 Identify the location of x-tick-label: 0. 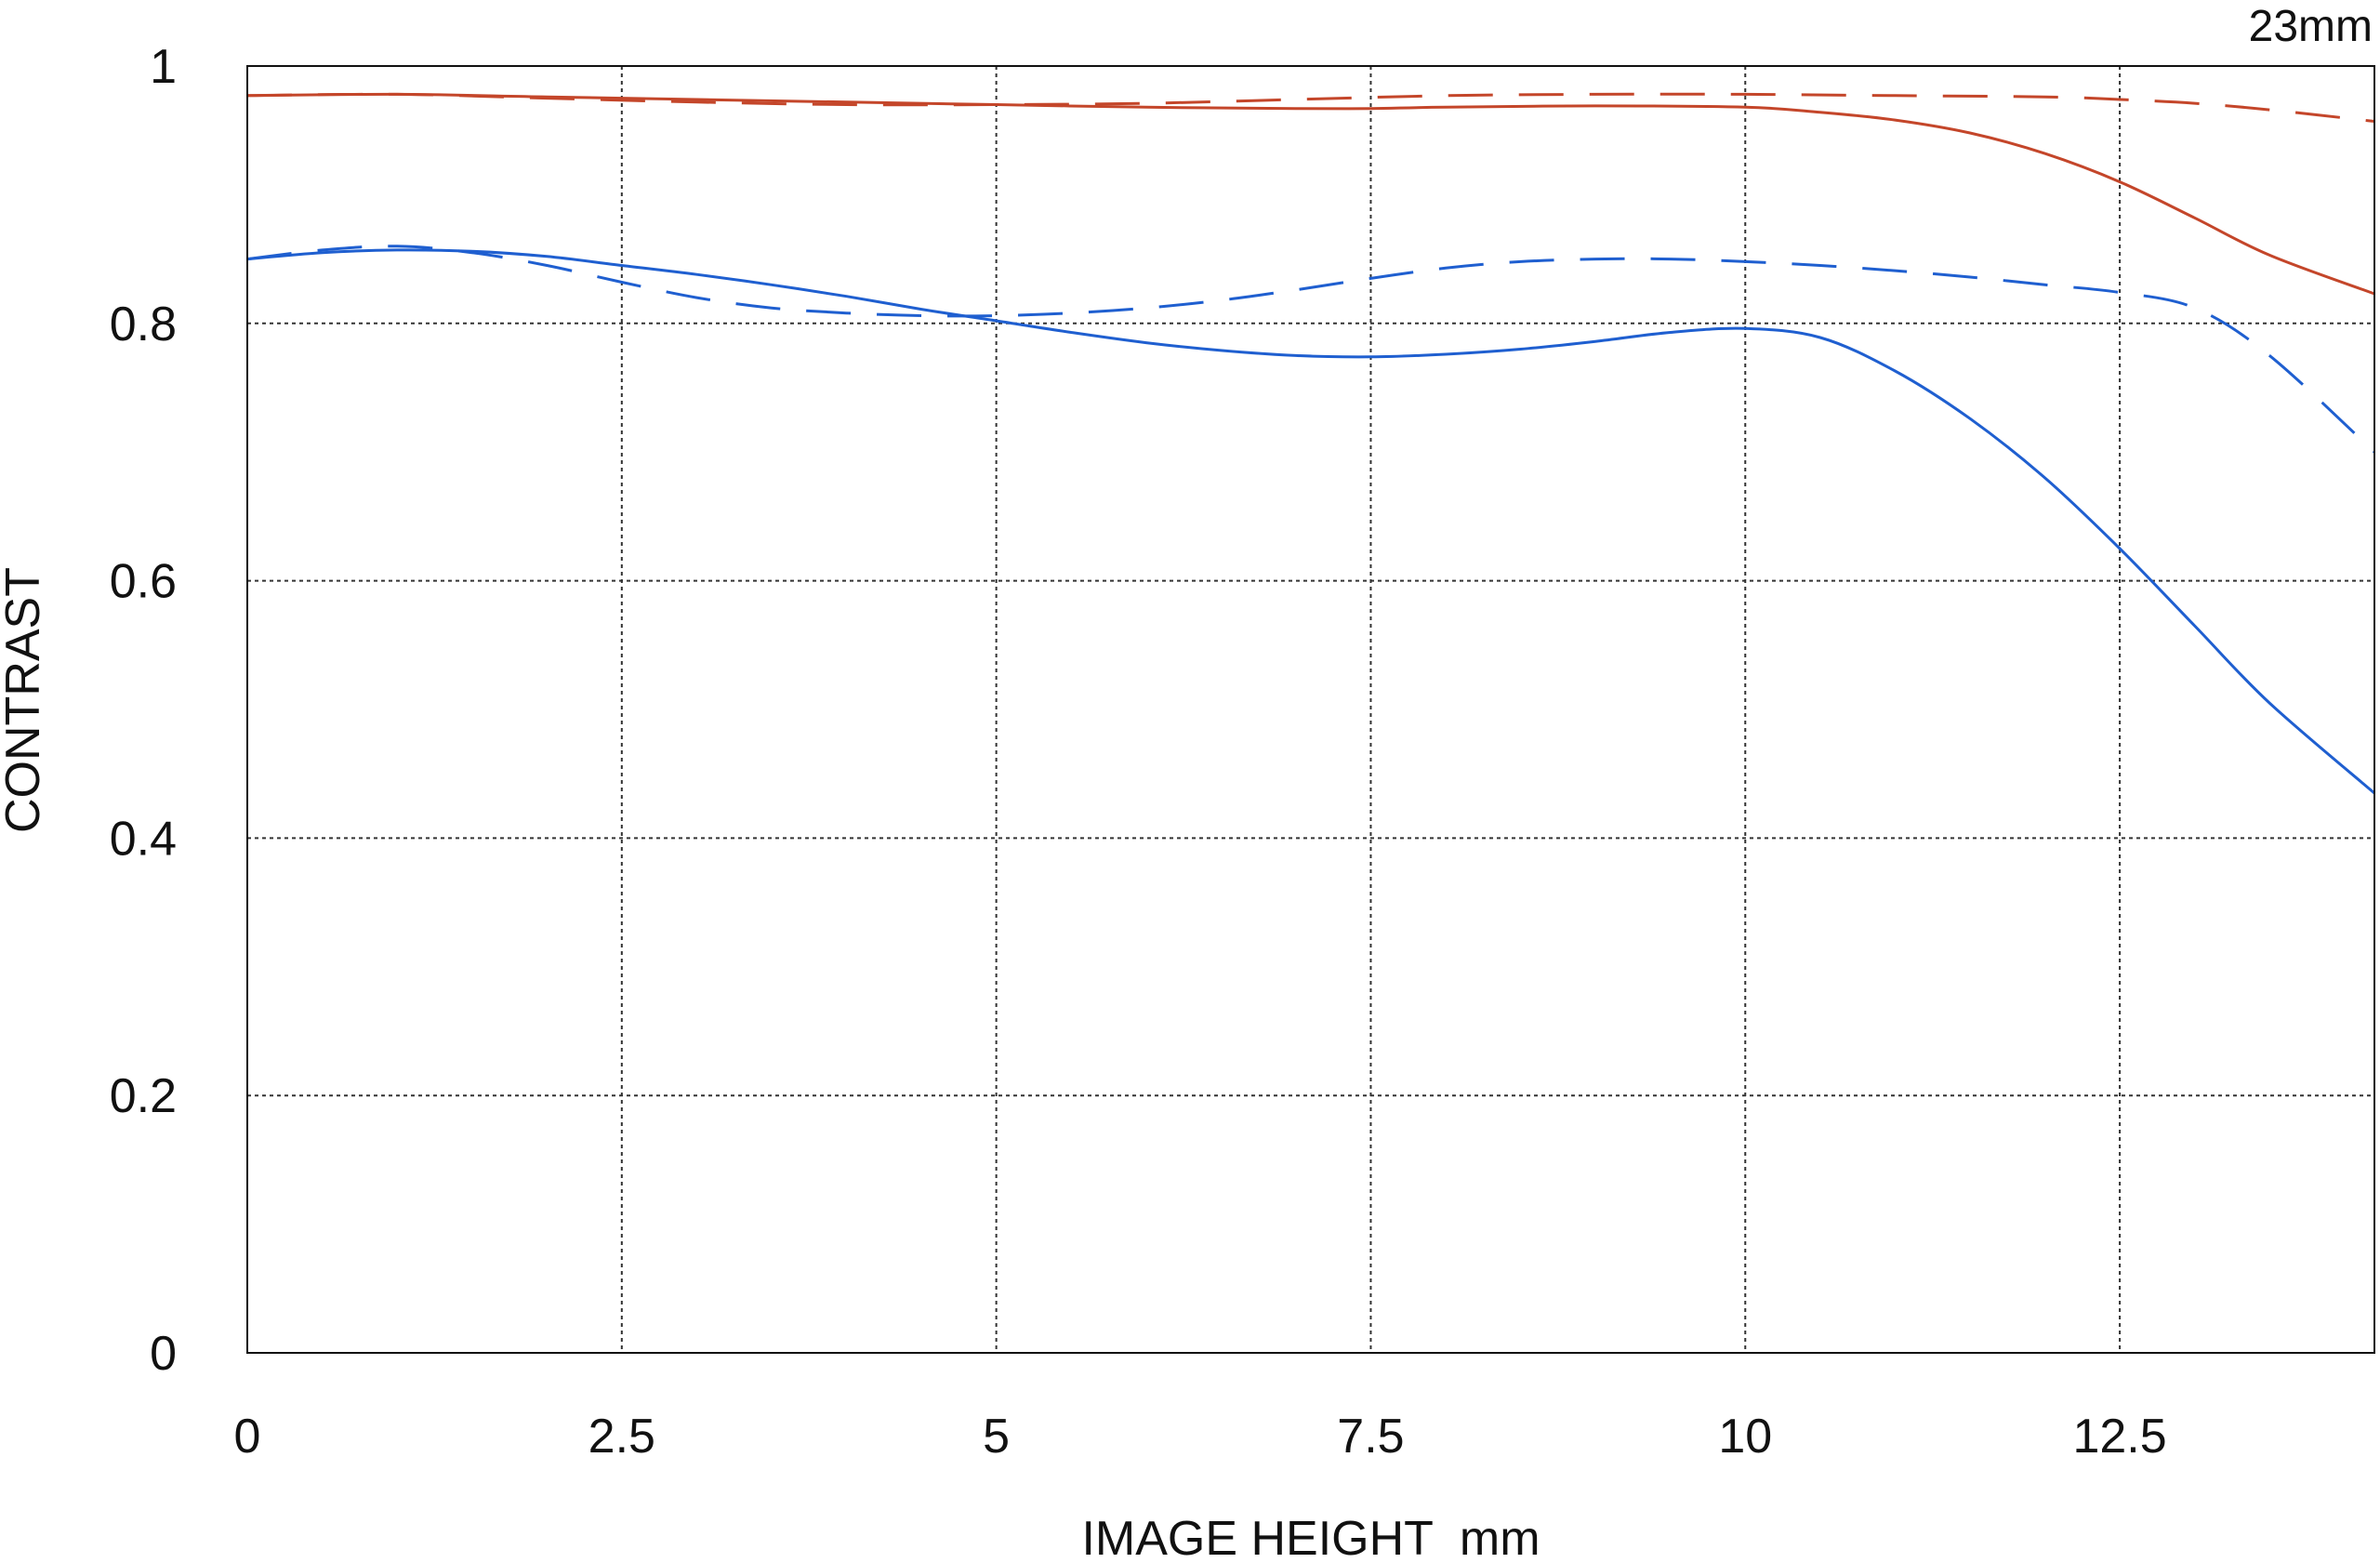
(247, 1437).